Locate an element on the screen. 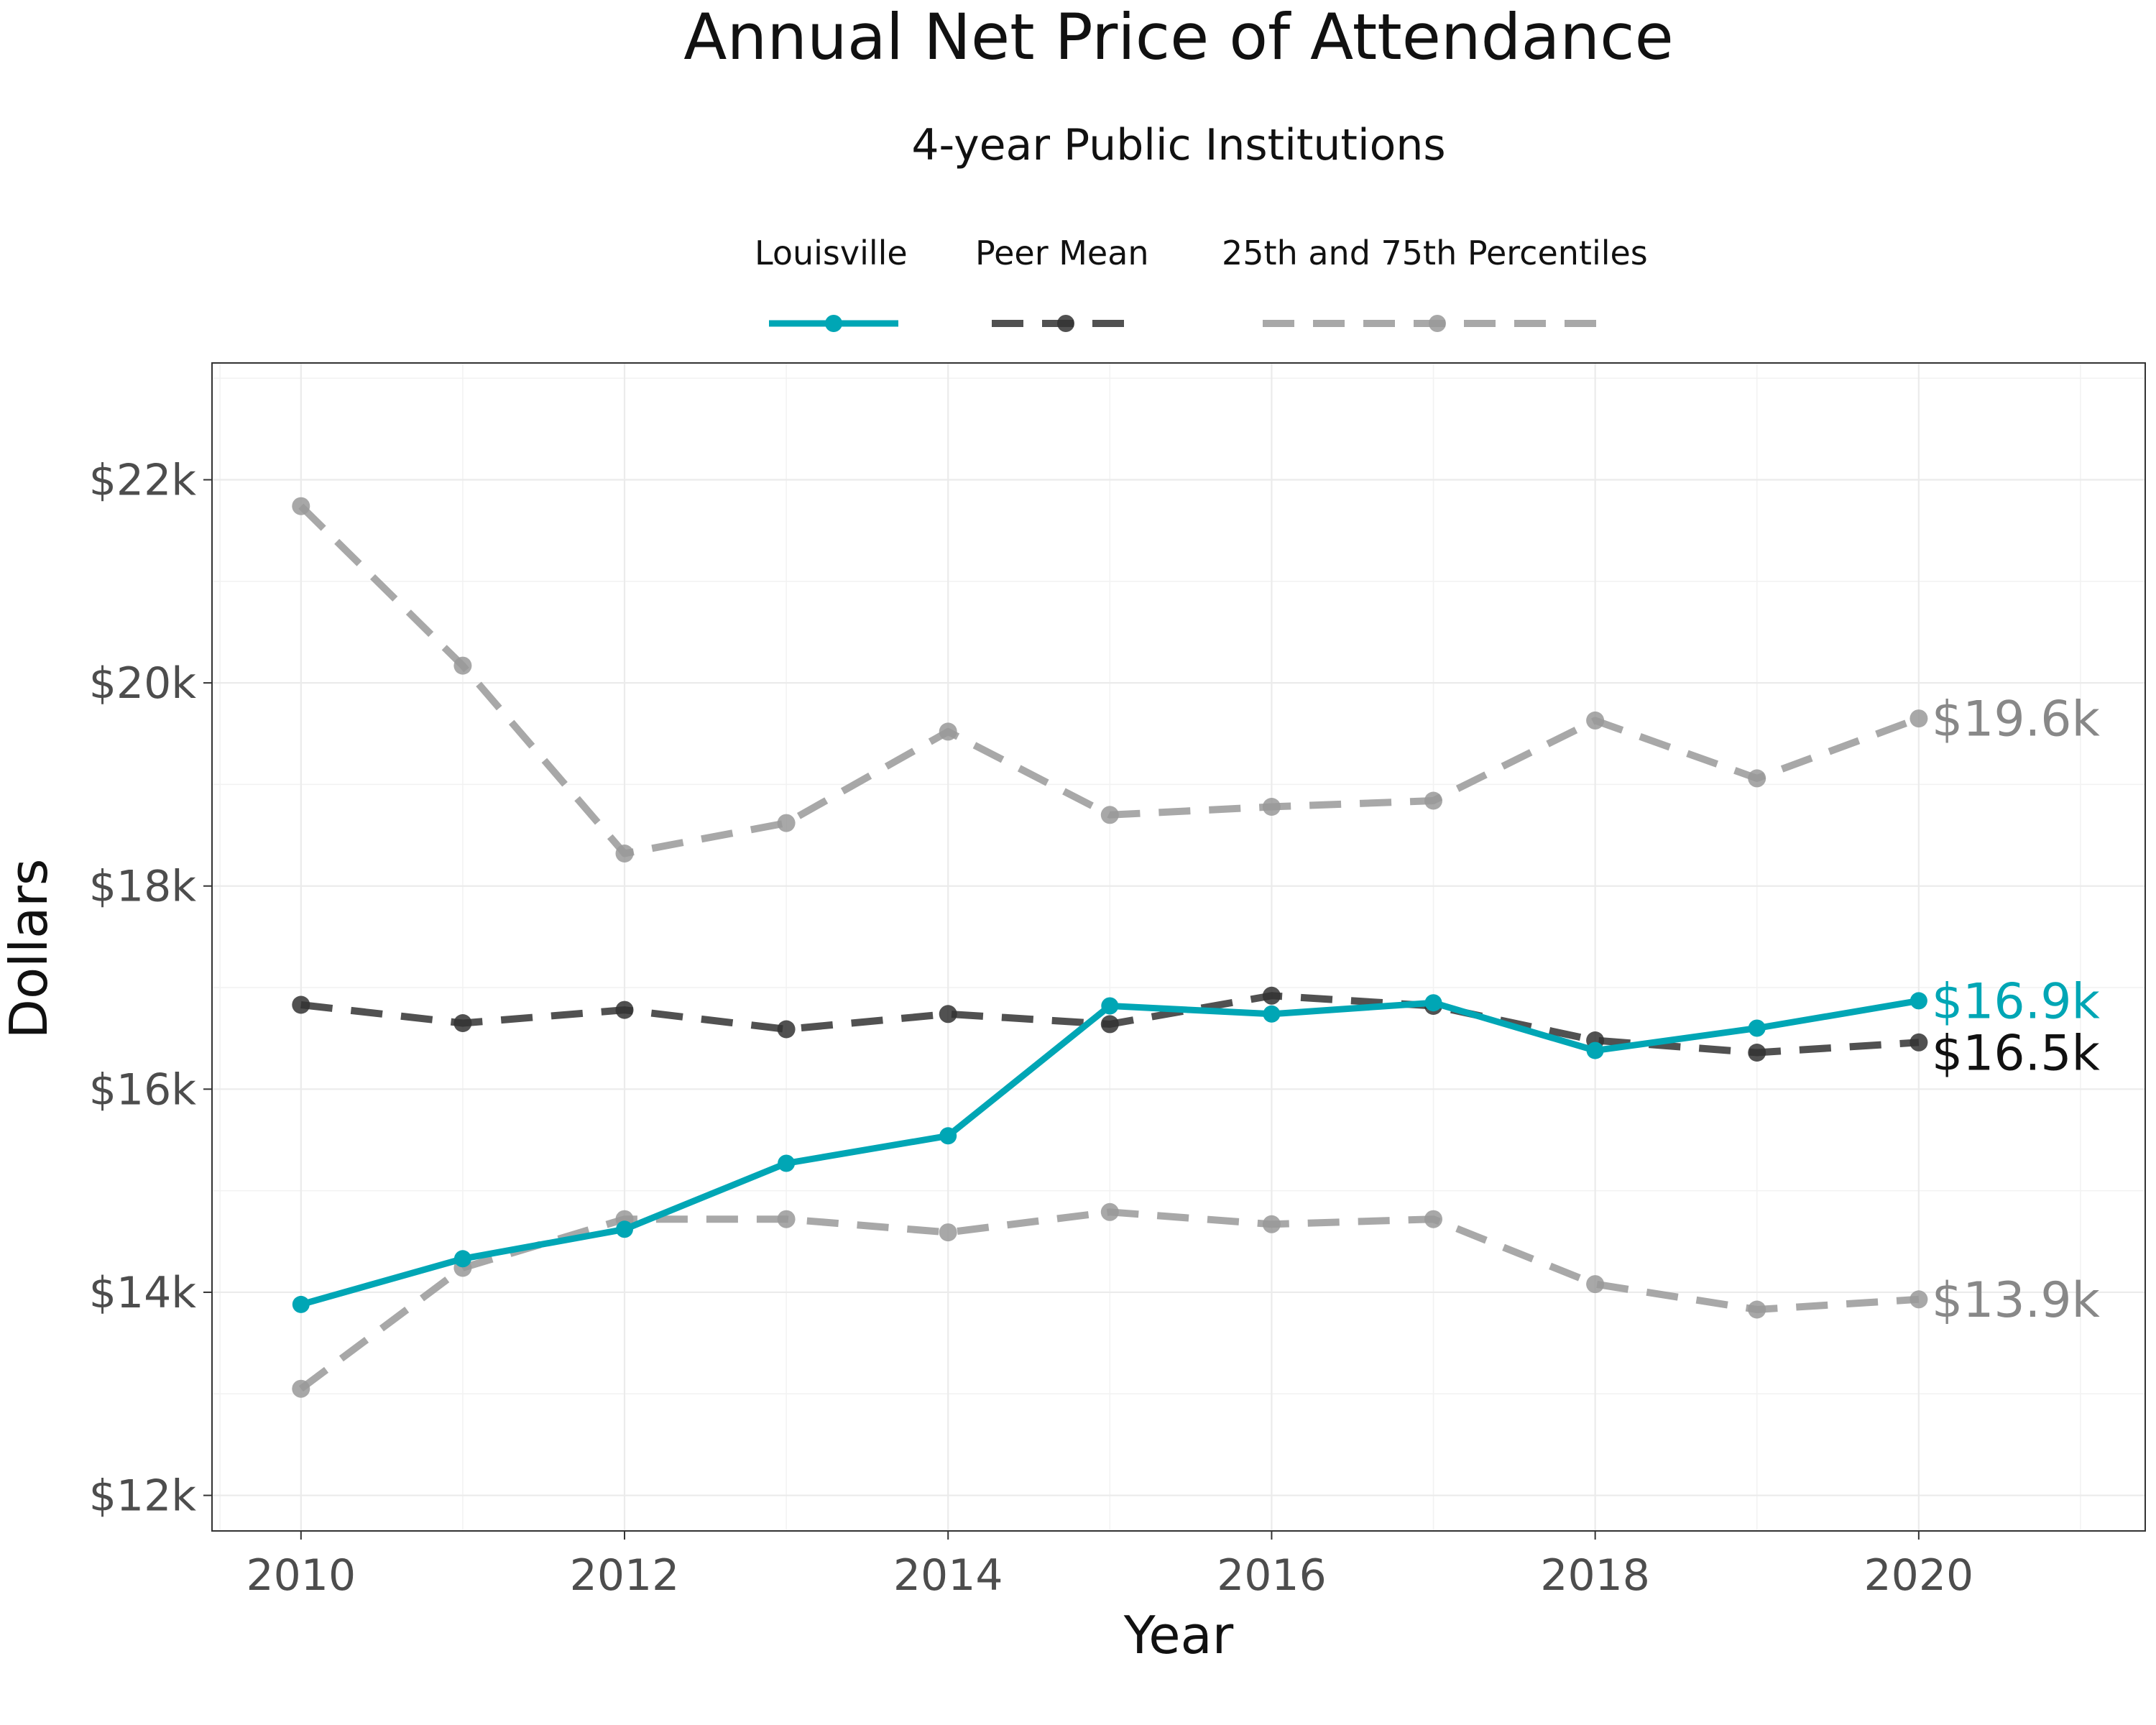 The image size is (2156, 1725). y-tick-label: $18k is located at coordinates (143, 887).